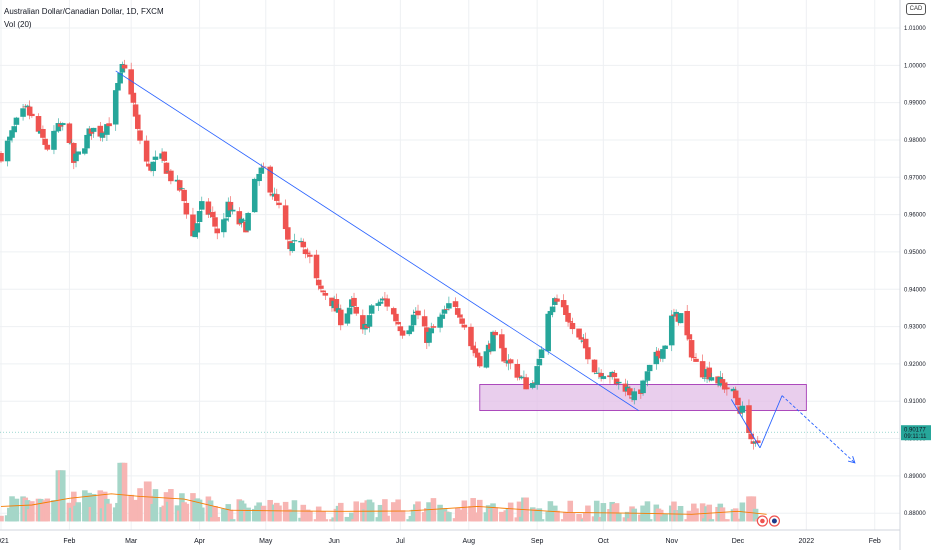  I want to click on y-tick-label: 0.88000, so click(915, 514).